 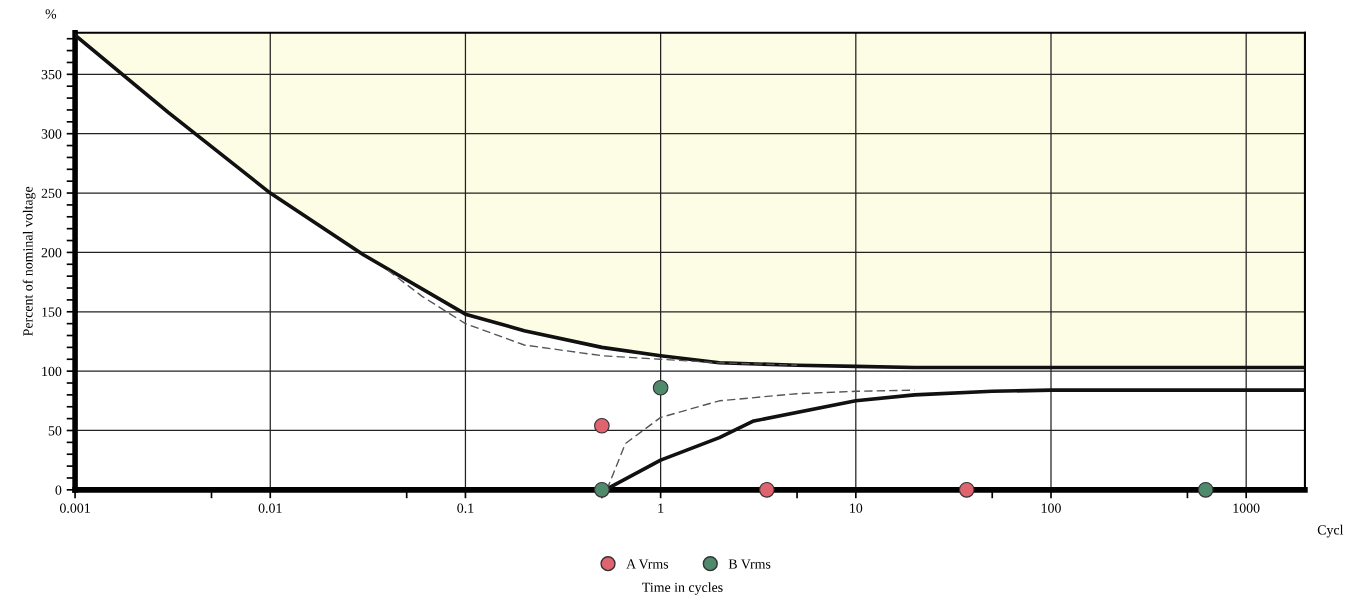 What do you see at coordinates (74, 508) in the screenshot?
I see `x-tick-label: 0.001` at bounding box center [74, 508].